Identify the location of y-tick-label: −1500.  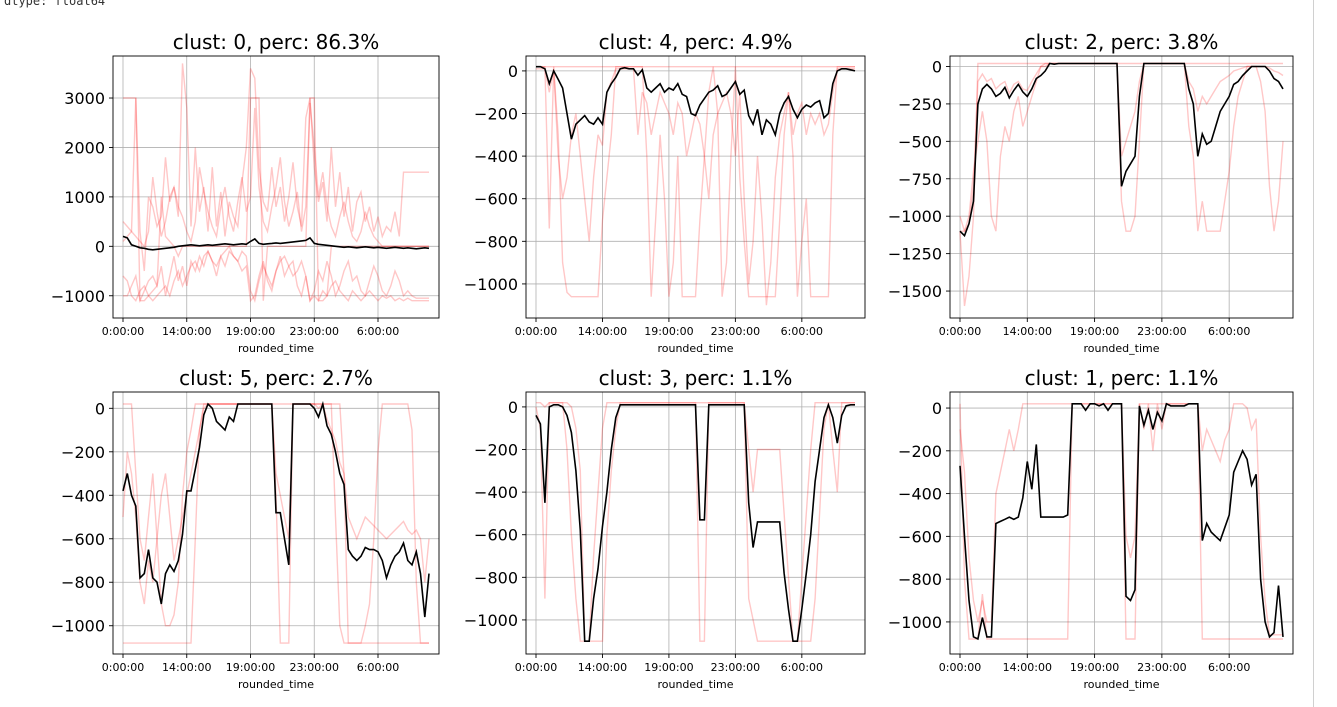
(915, 291).